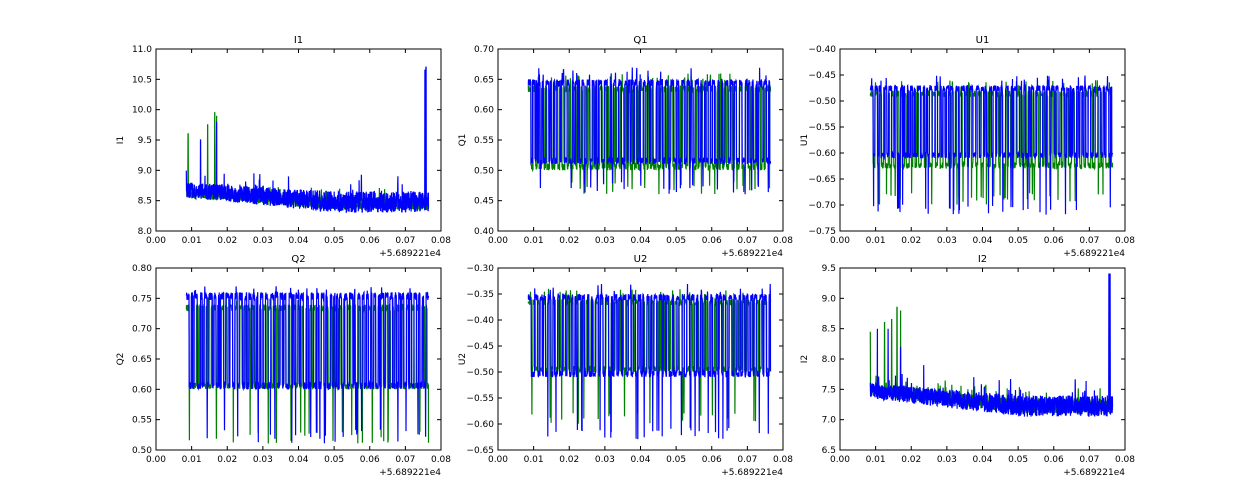 The width and height of the screenshot is (1250, 500). Describe the element at coordinates (121, 359) in the screenshot. I see `y-axis-label: Q2` at that location.